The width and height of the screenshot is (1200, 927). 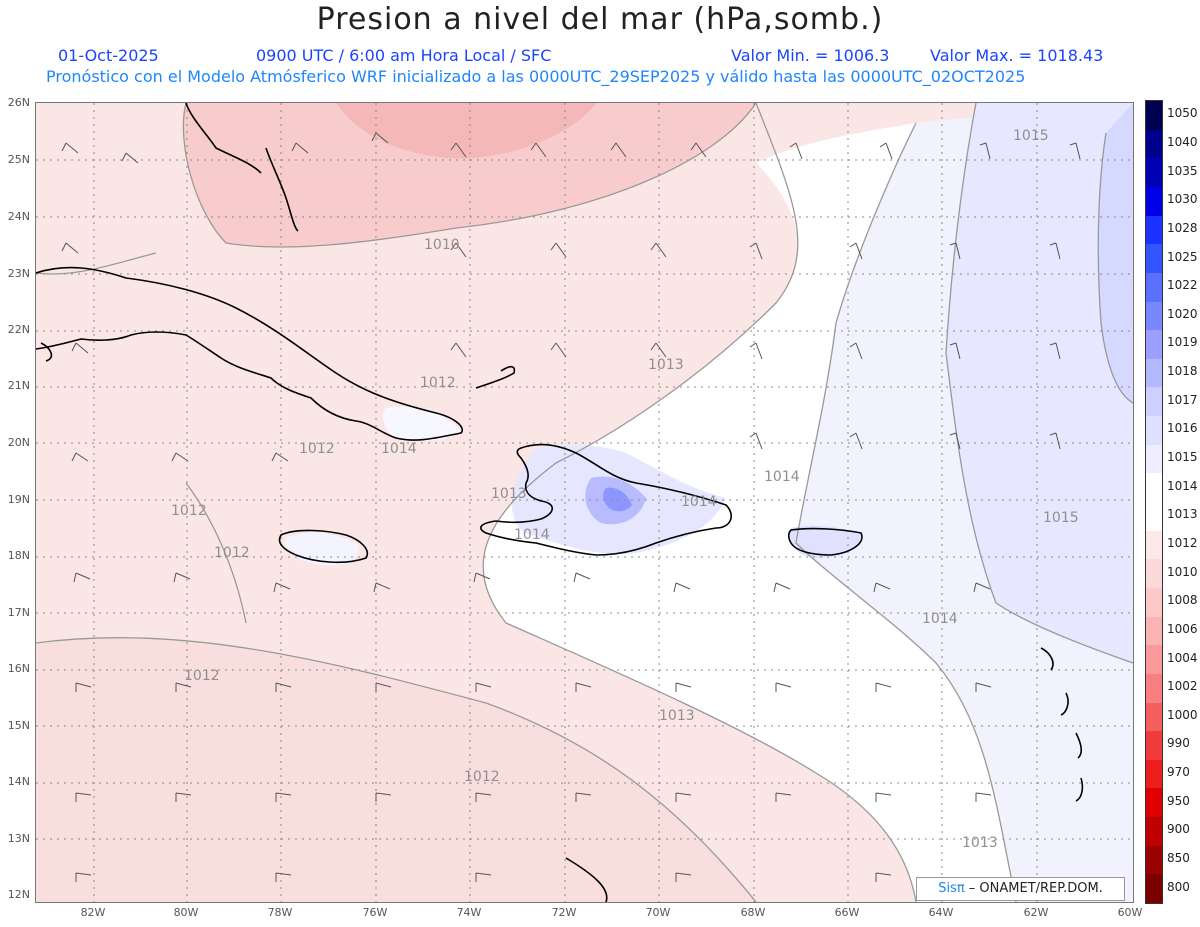 I want to click on credit-box: Sisπ – ONAMET/REP.DOM., so click(x=1020, y=889).